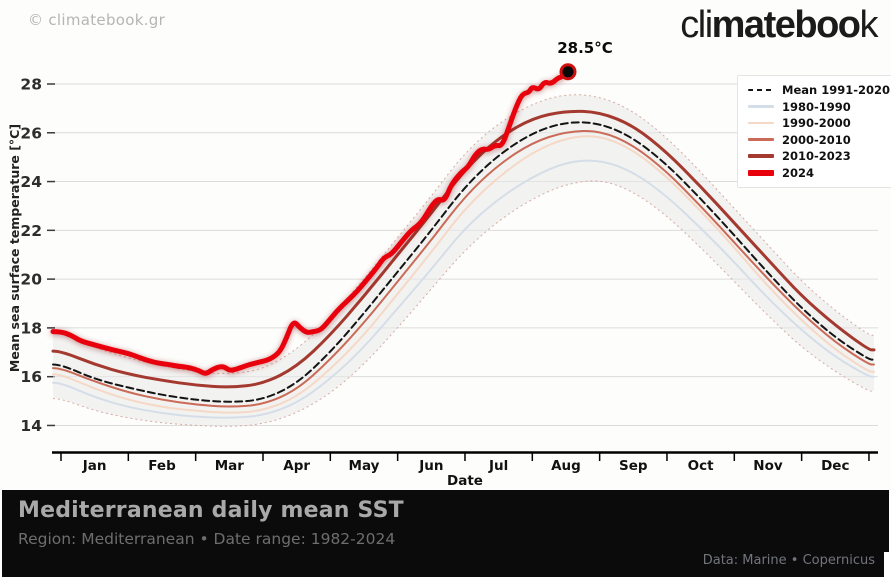 The width and height of the screenshot is (891, 582). Describe the element at coordinates (819, 172) in the screenshot. I see `legend-item-2024: 2024` at that location.